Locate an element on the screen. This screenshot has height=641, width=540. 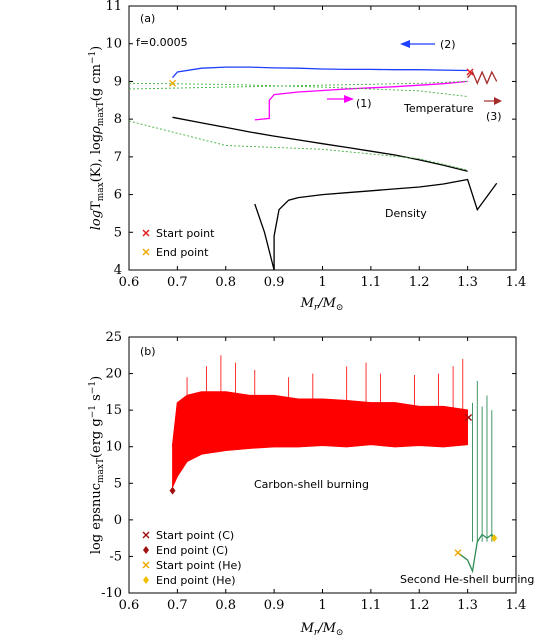
arrow-3-label: (3) is located at coordinates (494, 116).